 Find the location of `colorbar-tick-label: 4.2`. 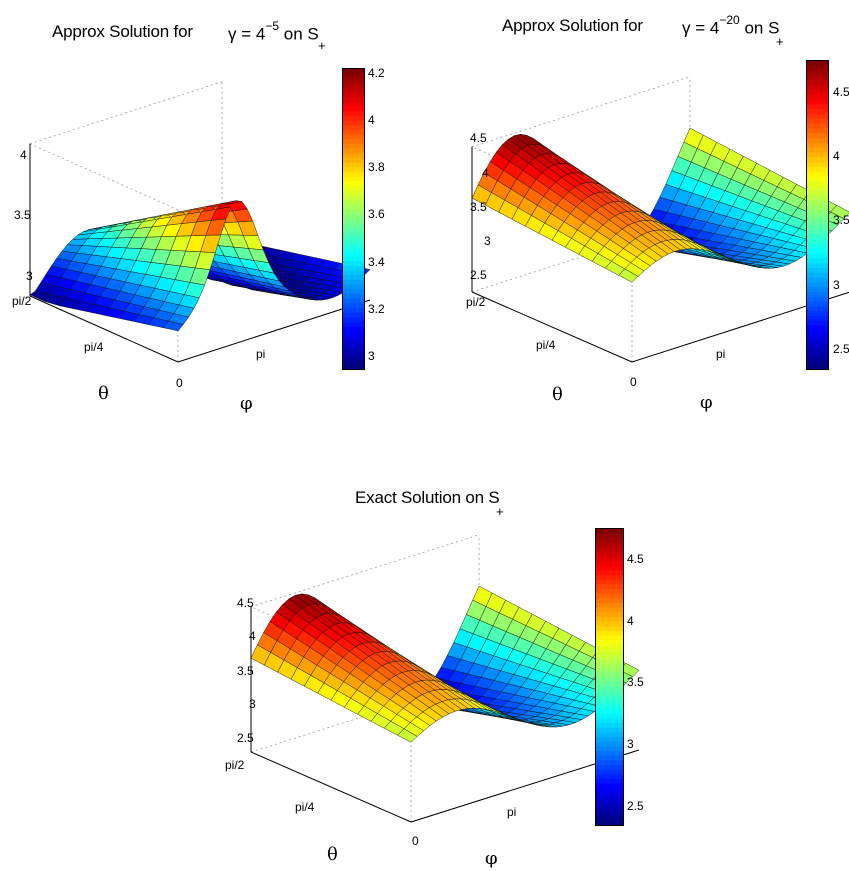

colorbar-tick-label: 4.2 is located at coordinates (376, 72).